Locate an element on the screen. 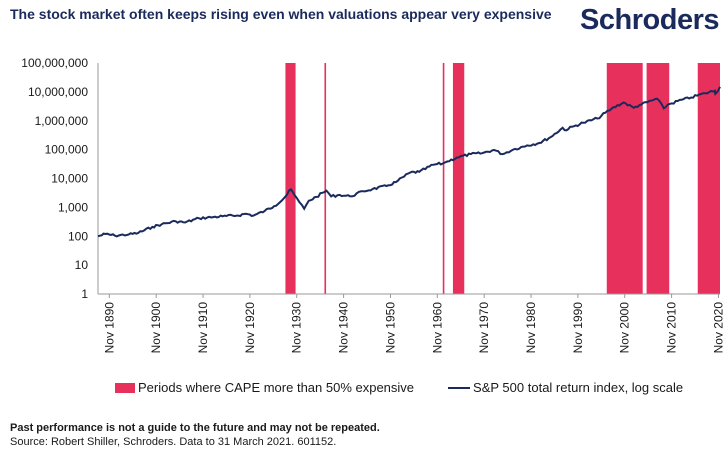 This screenshot has width=727, height=453. x-tick-label: Nov 1960 is located at coordinates (437, 328).